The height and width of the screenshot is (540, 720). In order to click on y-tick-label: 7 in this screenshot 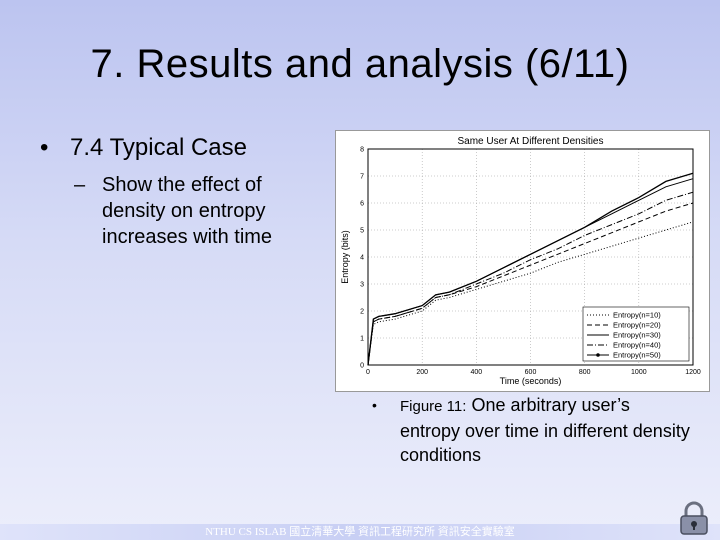, I will do `click(362, 177)`.